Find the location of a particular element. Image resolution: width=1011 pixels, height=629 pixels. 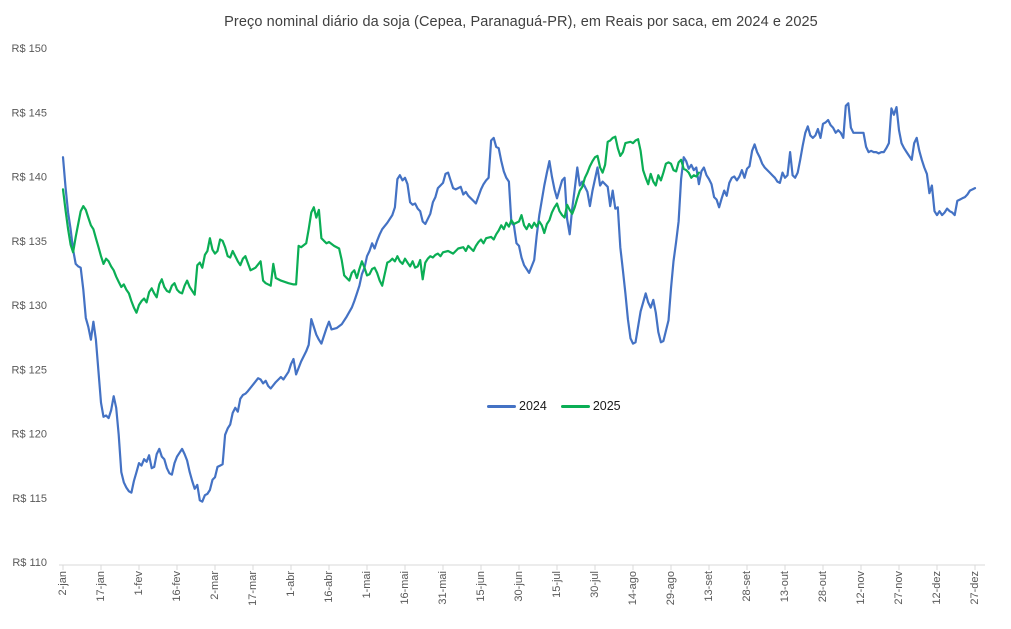

x-tick-label: 17-jan is located at coordinates (101, 586).